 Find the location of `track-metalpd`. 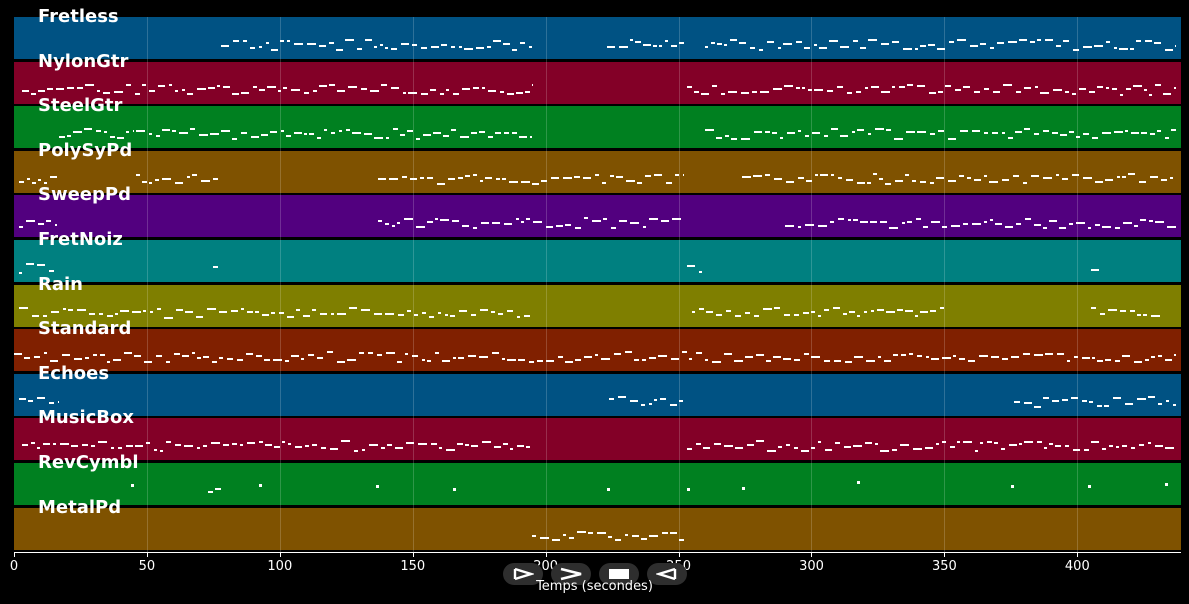

track-metalpd is located at coordinates (597, 528).